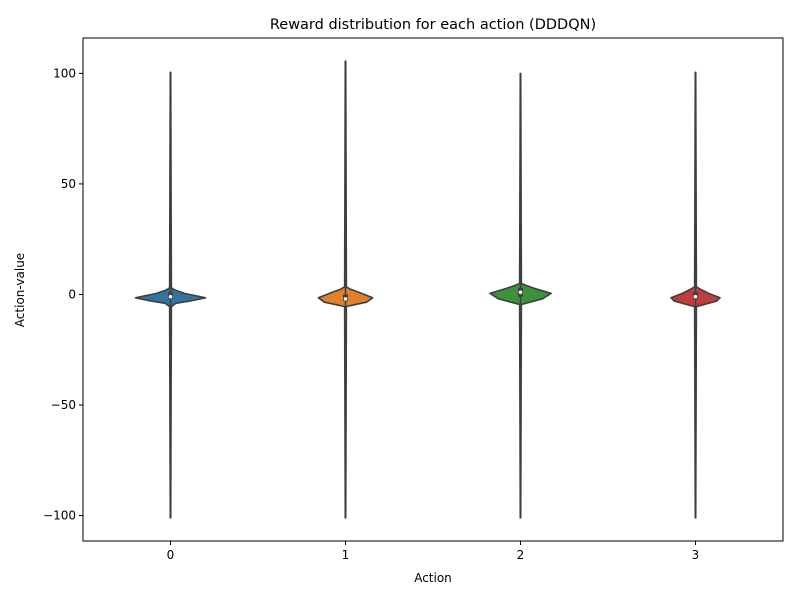  Describe the element at coordinates (63, 405) in the screenshot. I see `y-tick-label: −50` at that location.